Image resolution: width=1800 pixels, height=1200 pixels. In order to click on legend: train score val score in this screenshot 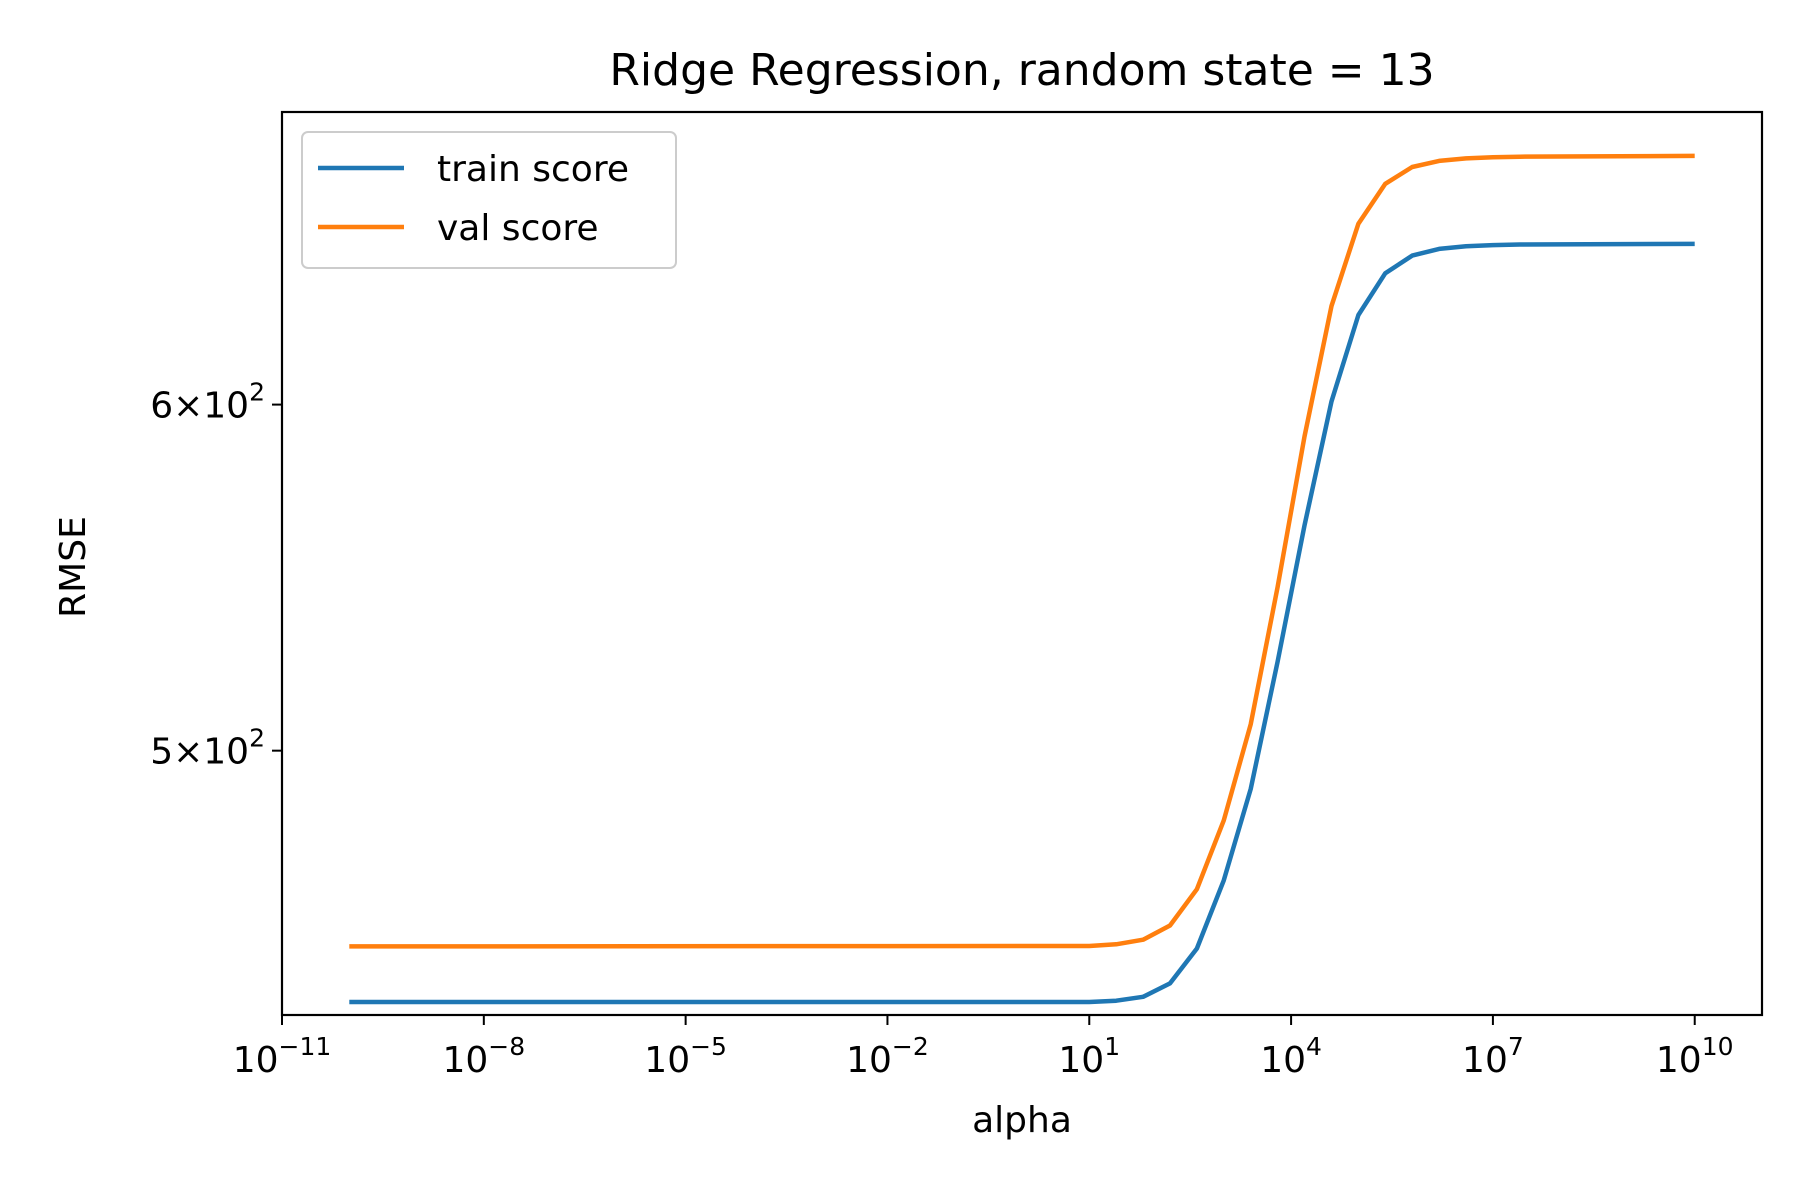, I will do `click(489, 200)`.